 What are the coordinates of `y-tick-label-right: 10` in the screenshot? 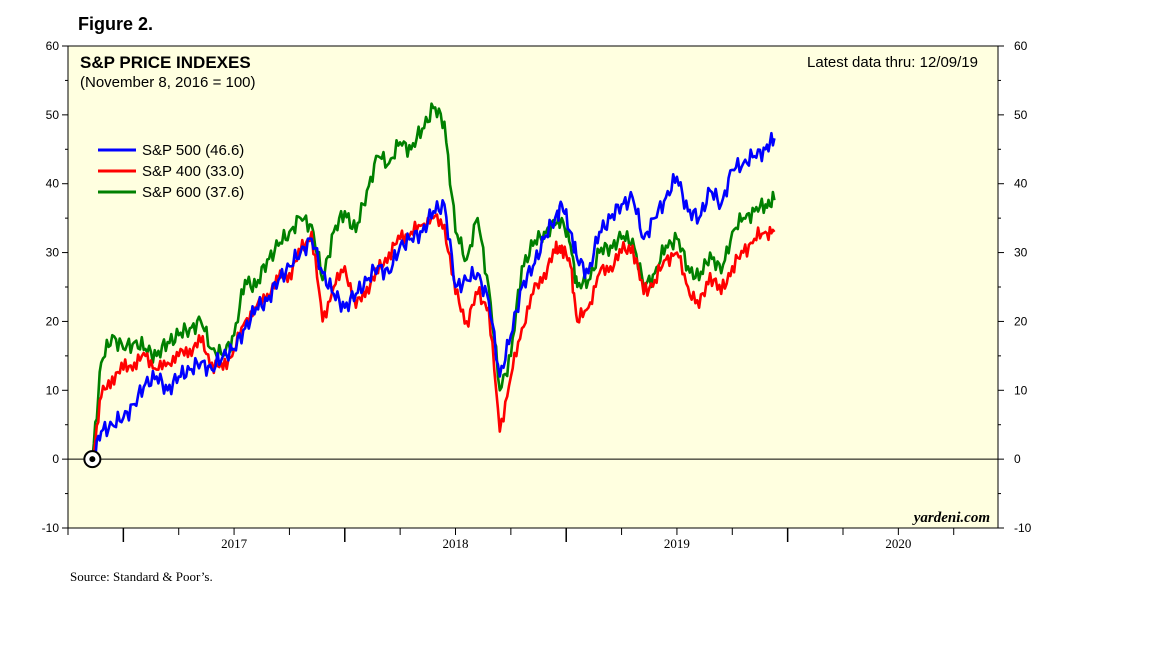 It's located at (1021, 390).